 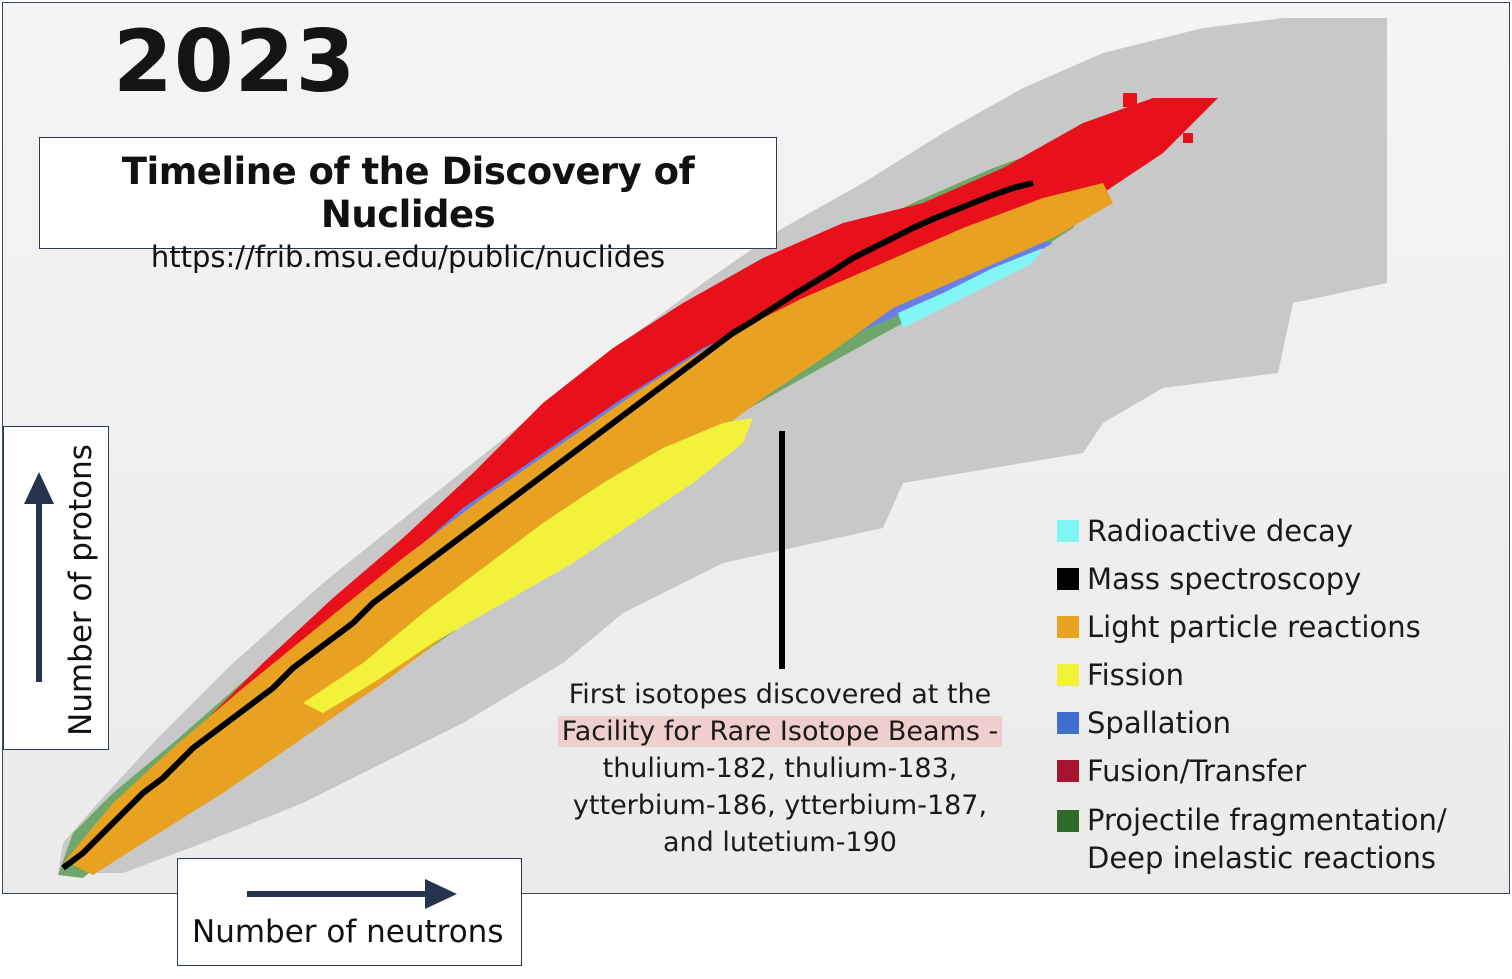 I want to click on chart-title: Timeline of the Discovery of Nuclides, so click(x=408, y=193).